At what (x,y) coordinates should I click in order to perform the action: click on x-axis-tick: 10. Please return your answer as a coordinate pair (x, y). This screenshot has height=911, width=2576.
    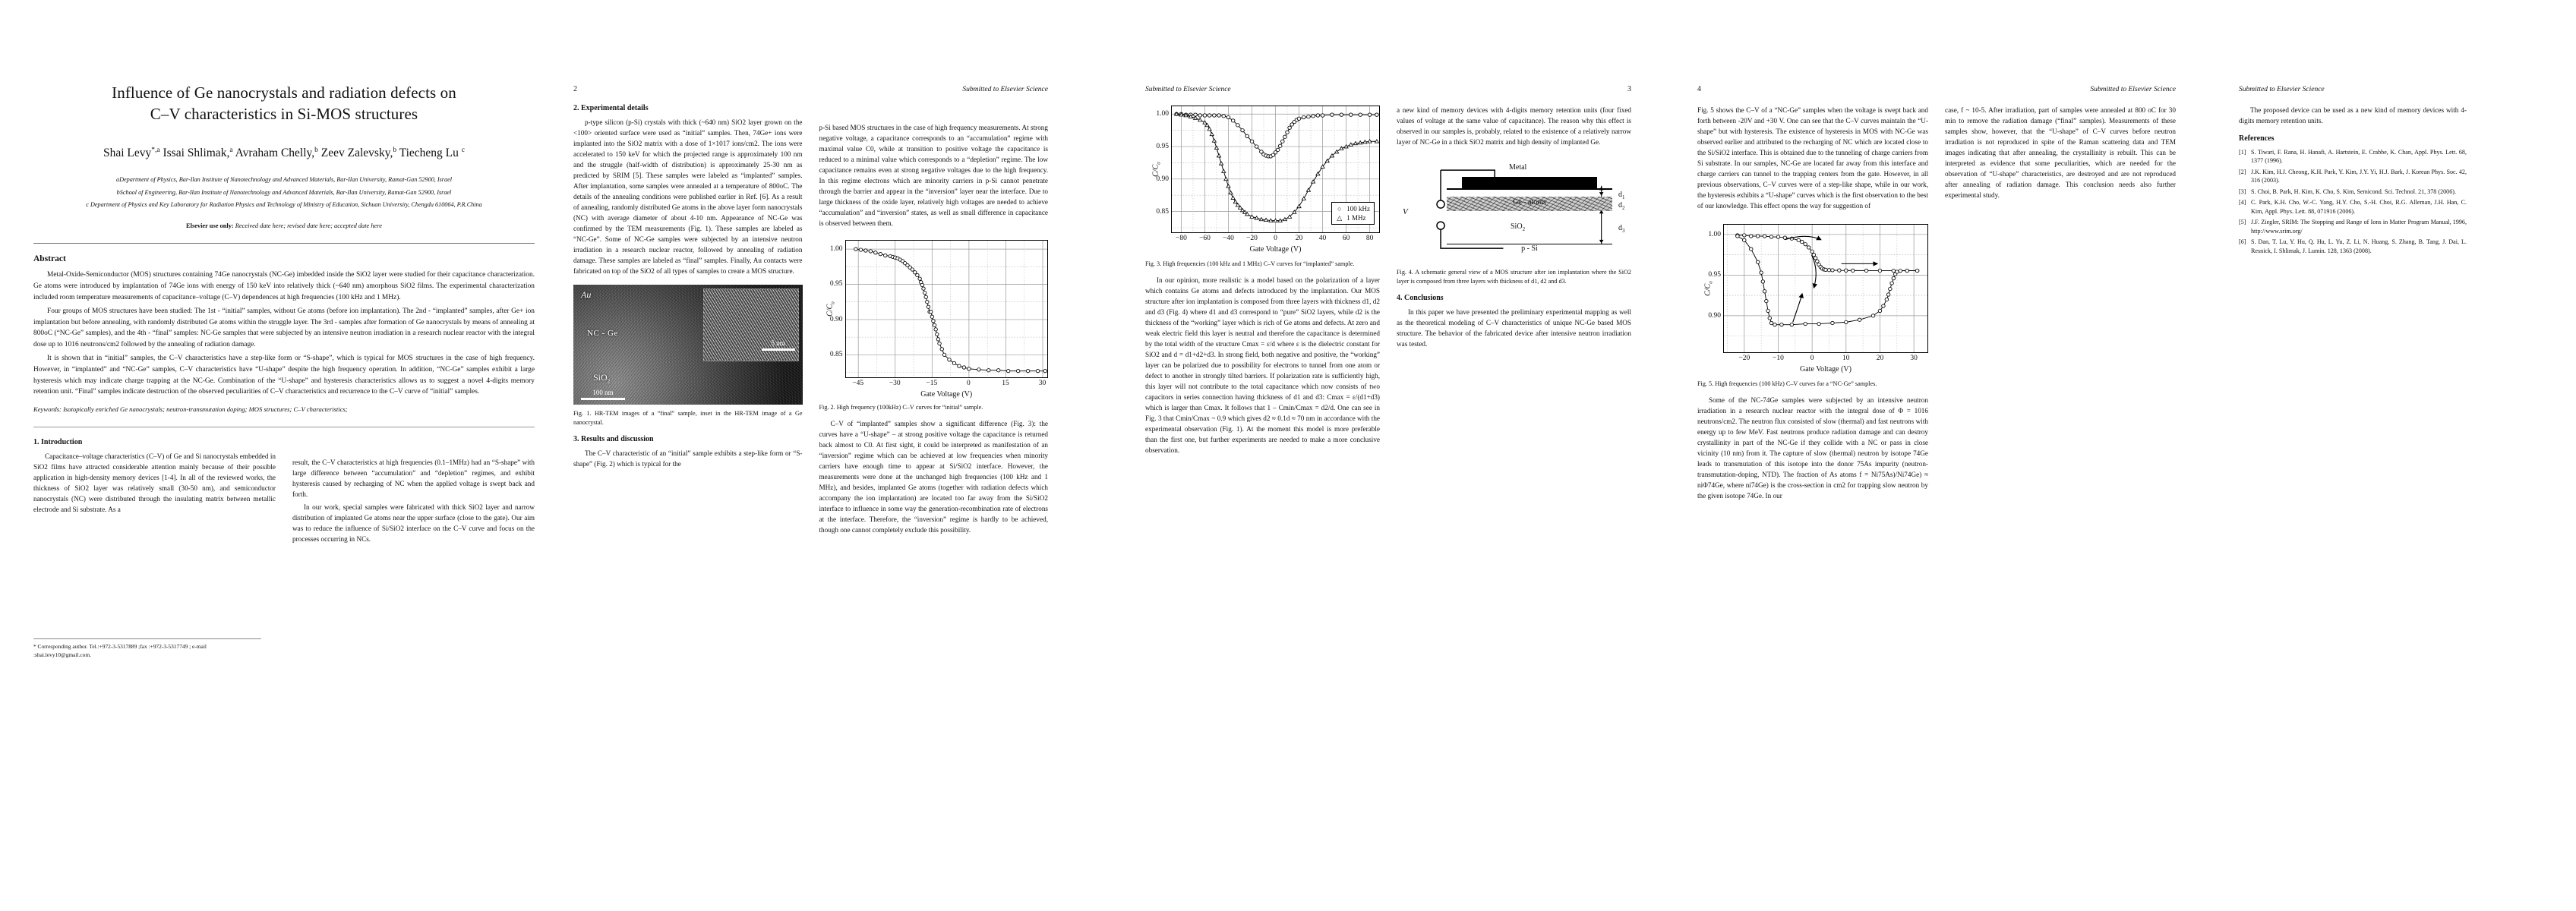
    Looking at the image, I should click on (1846, 358).